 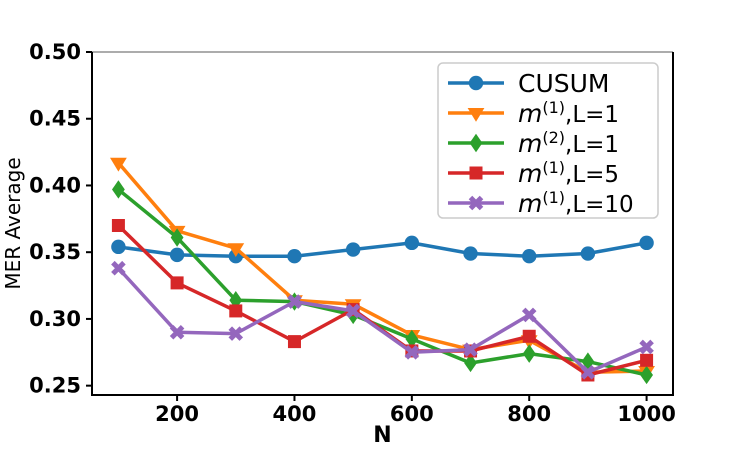 I want to click on y-tick-label: 0.40, so click(x=55, y=185).